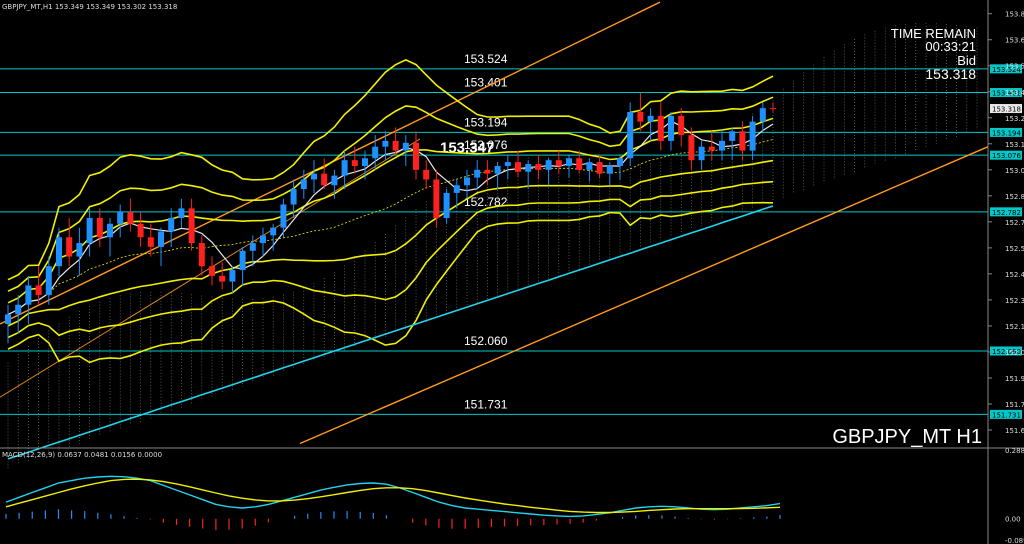  What do you see at coordinates (486, 145) in the screenshot?
I see `level-label: 153.076` at bounding box center [486, 145].